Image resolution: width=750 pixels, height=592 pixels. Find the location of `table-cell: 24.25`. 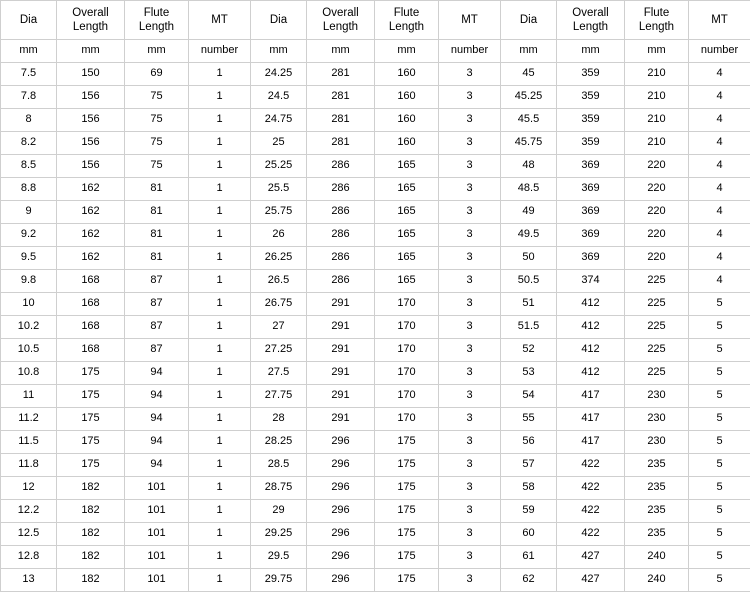

table-cell: 24.25 is located at coordinates (279, 74).